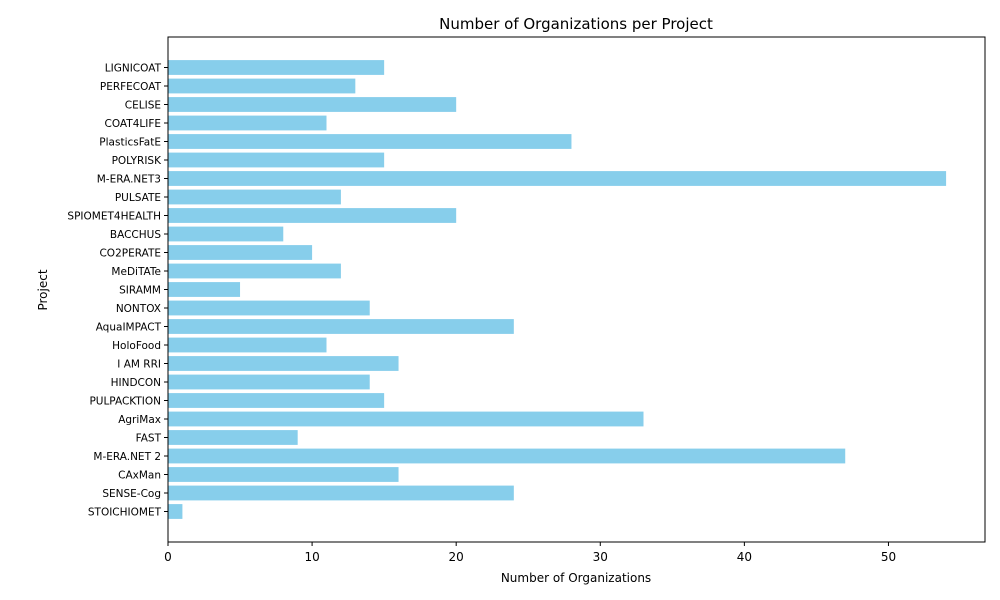  I want to click on bar-agrimax, so click(406, 419).